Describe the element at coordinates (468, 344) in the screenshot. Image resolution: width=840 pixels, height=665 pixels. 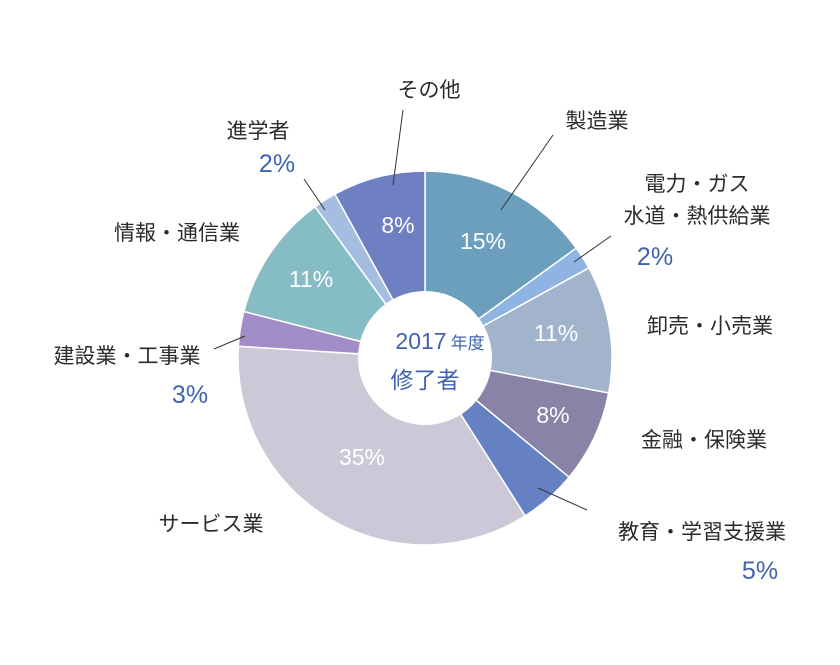
I see `center-year-suffix: 年度` at that location.